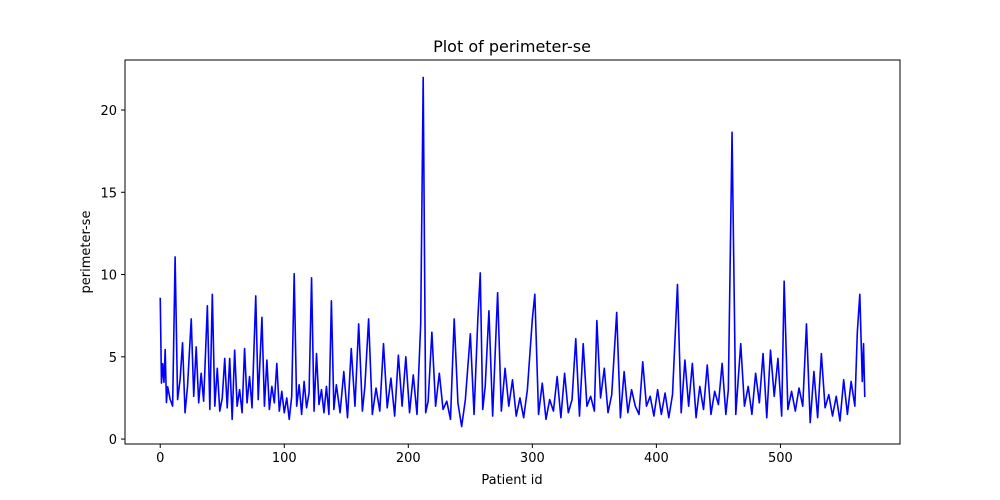 This screenshot has width=1000, height=500. Describe the element at coordinates (284, 458) in the screenshot. I see `x-tick-label: 100` at that location.